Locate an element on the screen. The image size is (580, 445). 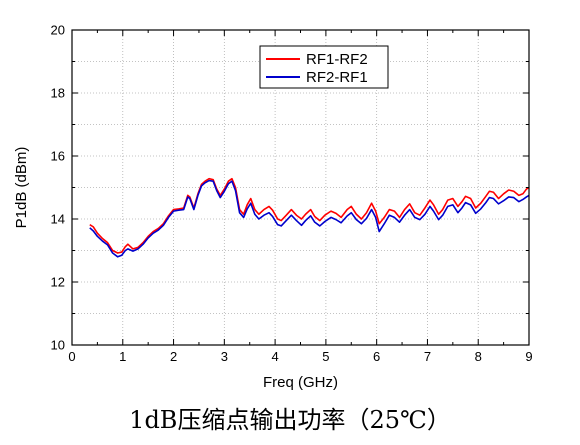
x-tick-label: 2 is located at coordinates (173, 356).